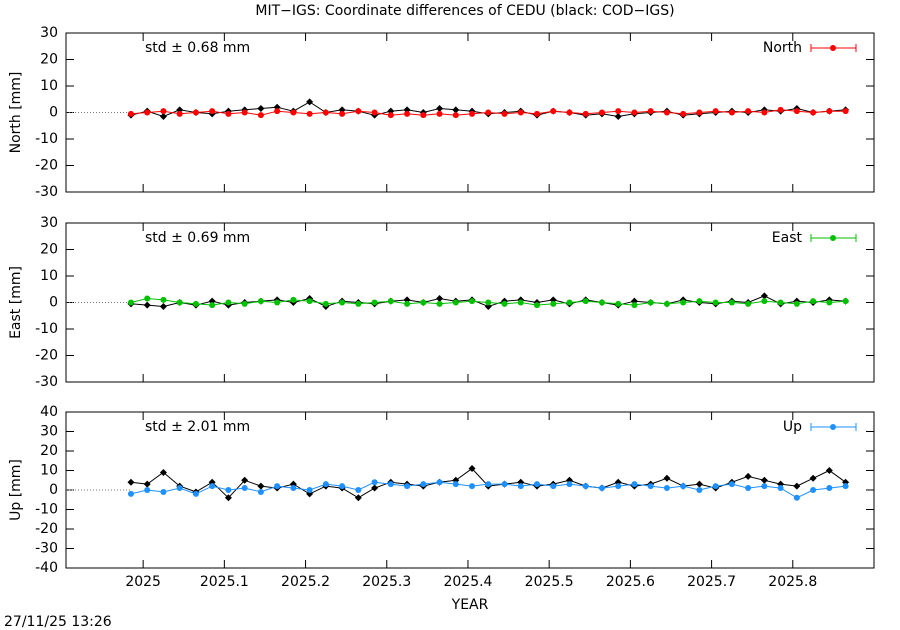 The image size is (900, 630). I want to click on legend-label: North, so click(782, 48).